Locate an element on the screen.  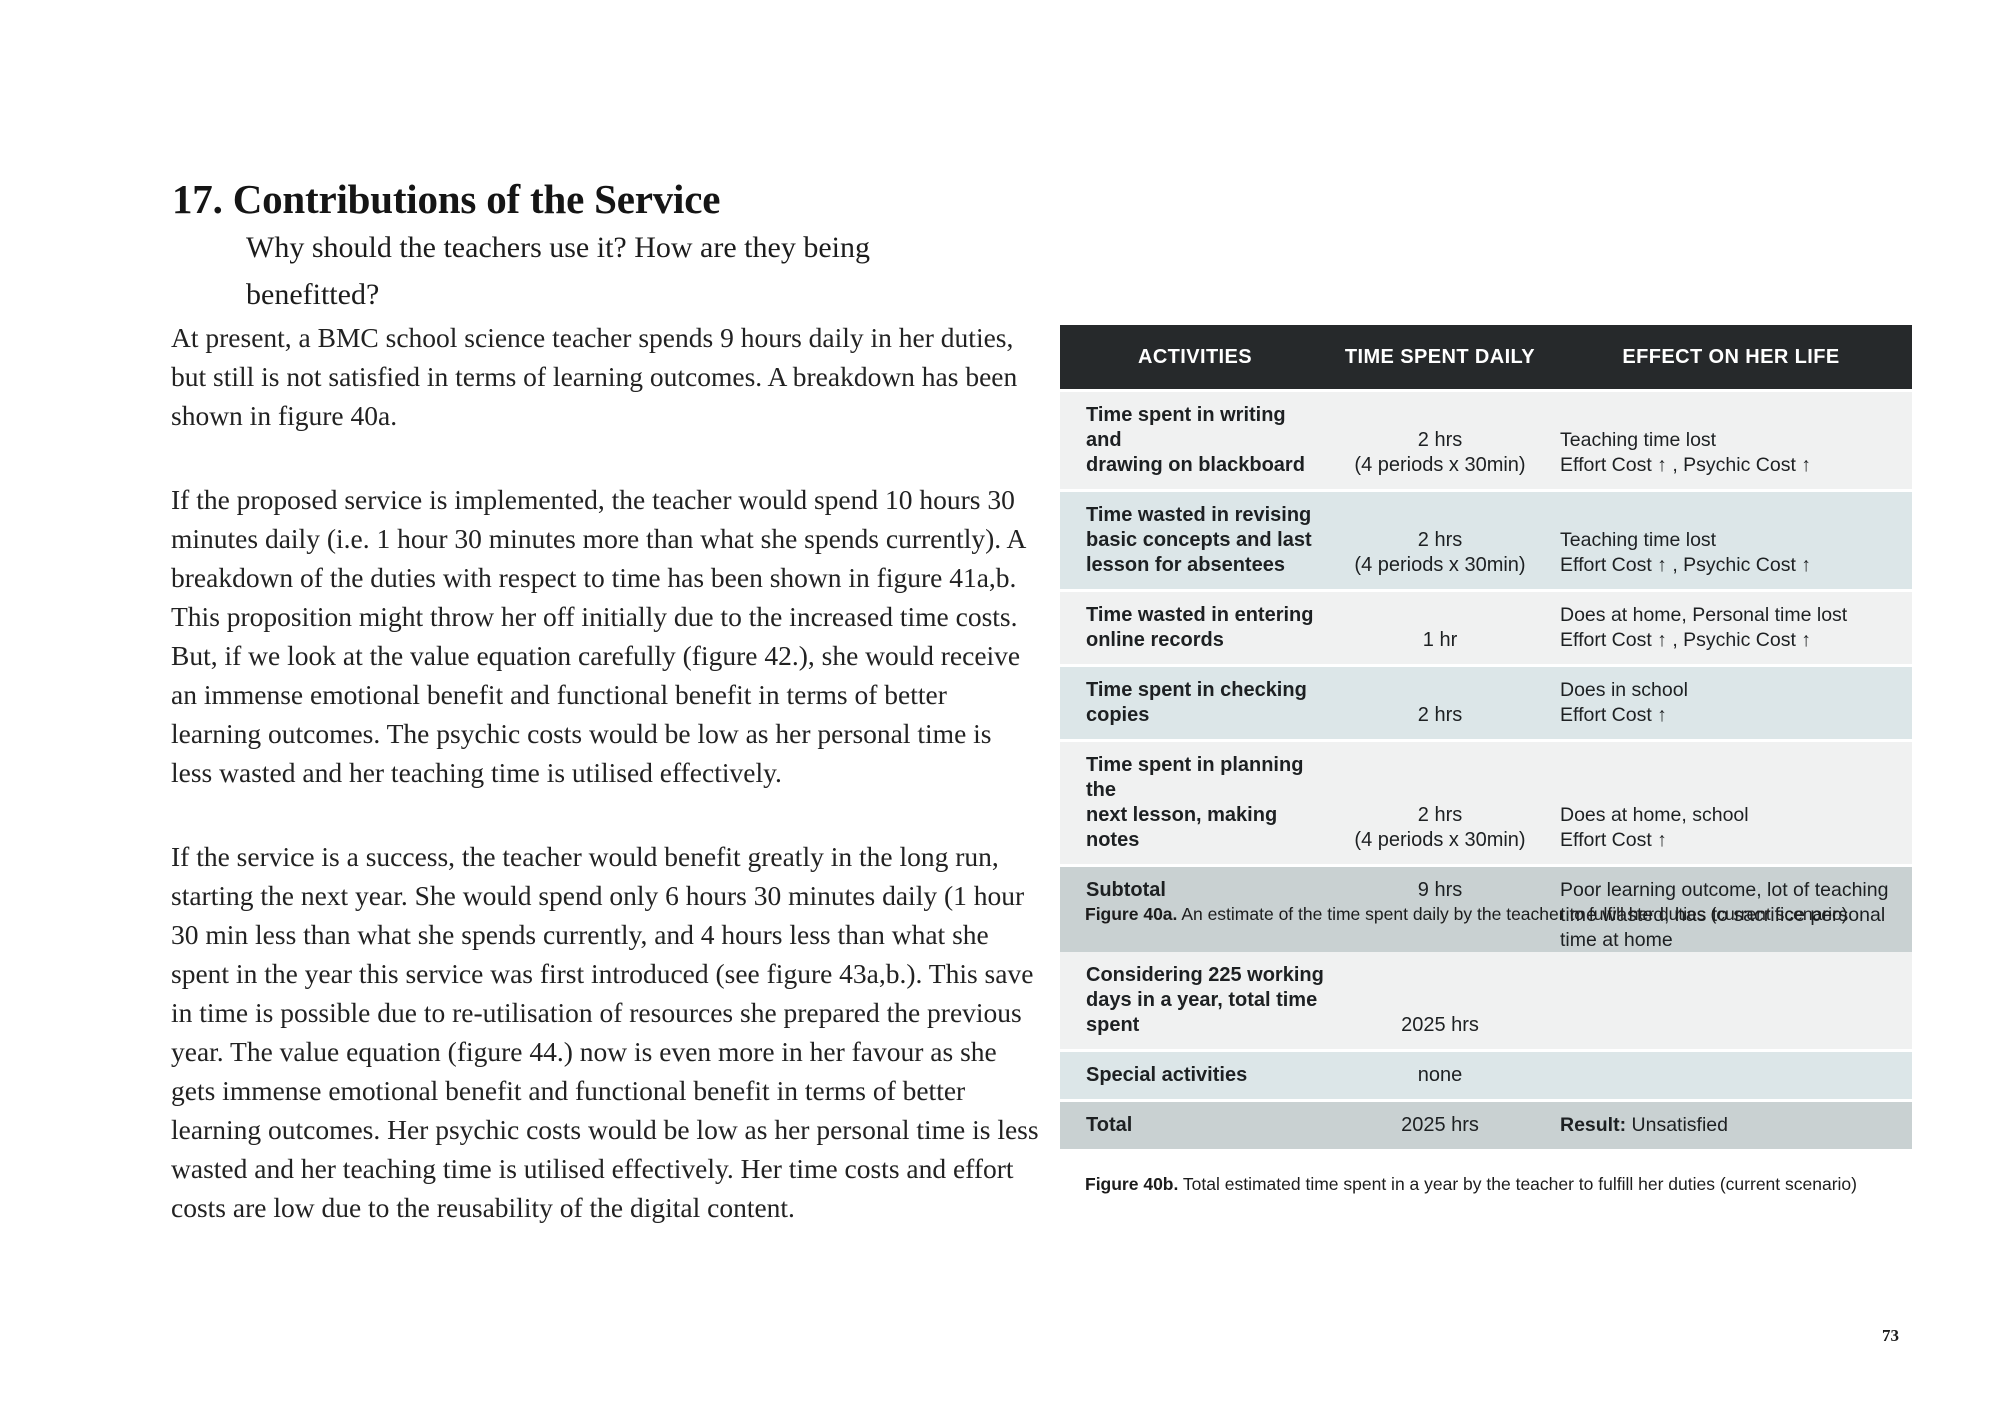
time-cell: 2 hrs is located at coordinates (1440, 715).